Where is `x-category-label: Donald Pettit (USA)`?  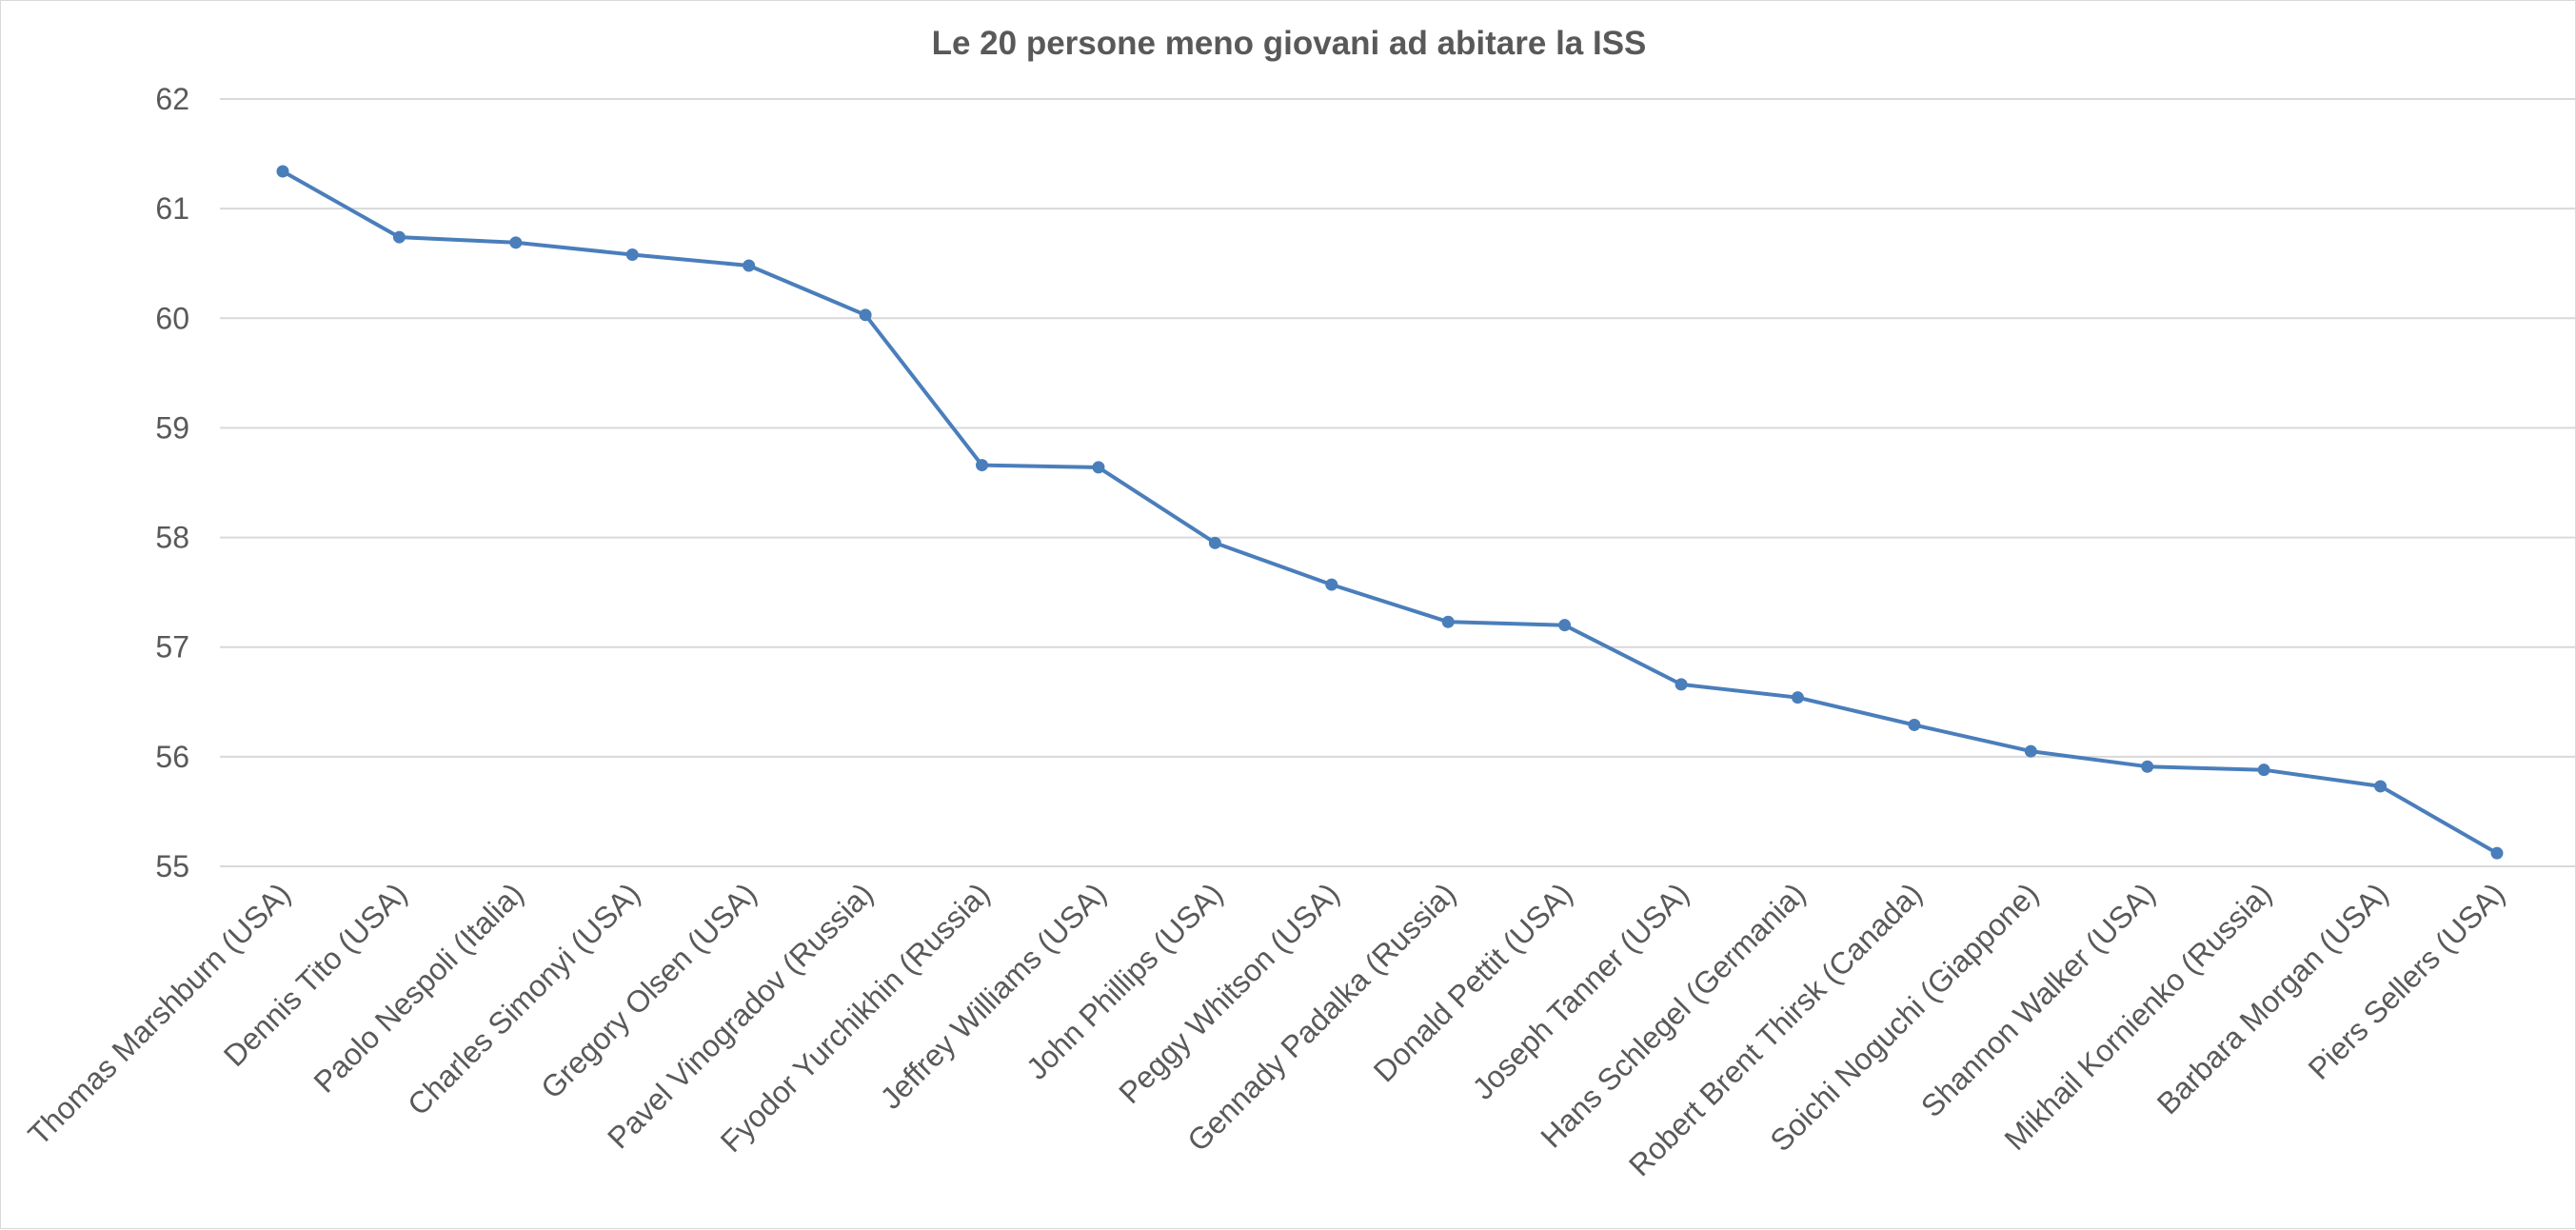
x-category-label: Donald Pettit (USA) is located at coordinates (1473, 982).